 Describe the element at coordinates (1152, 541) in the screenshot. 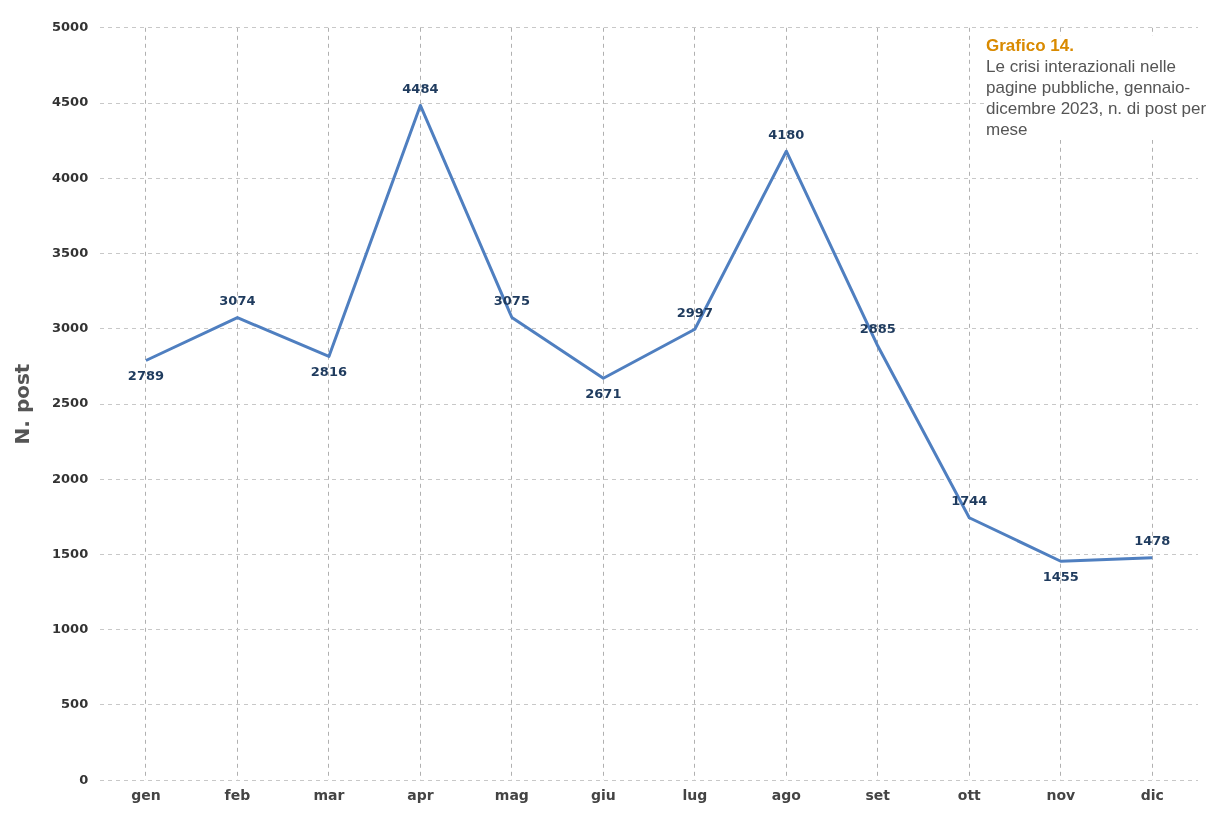

I see `data-label: 1478` at that location.